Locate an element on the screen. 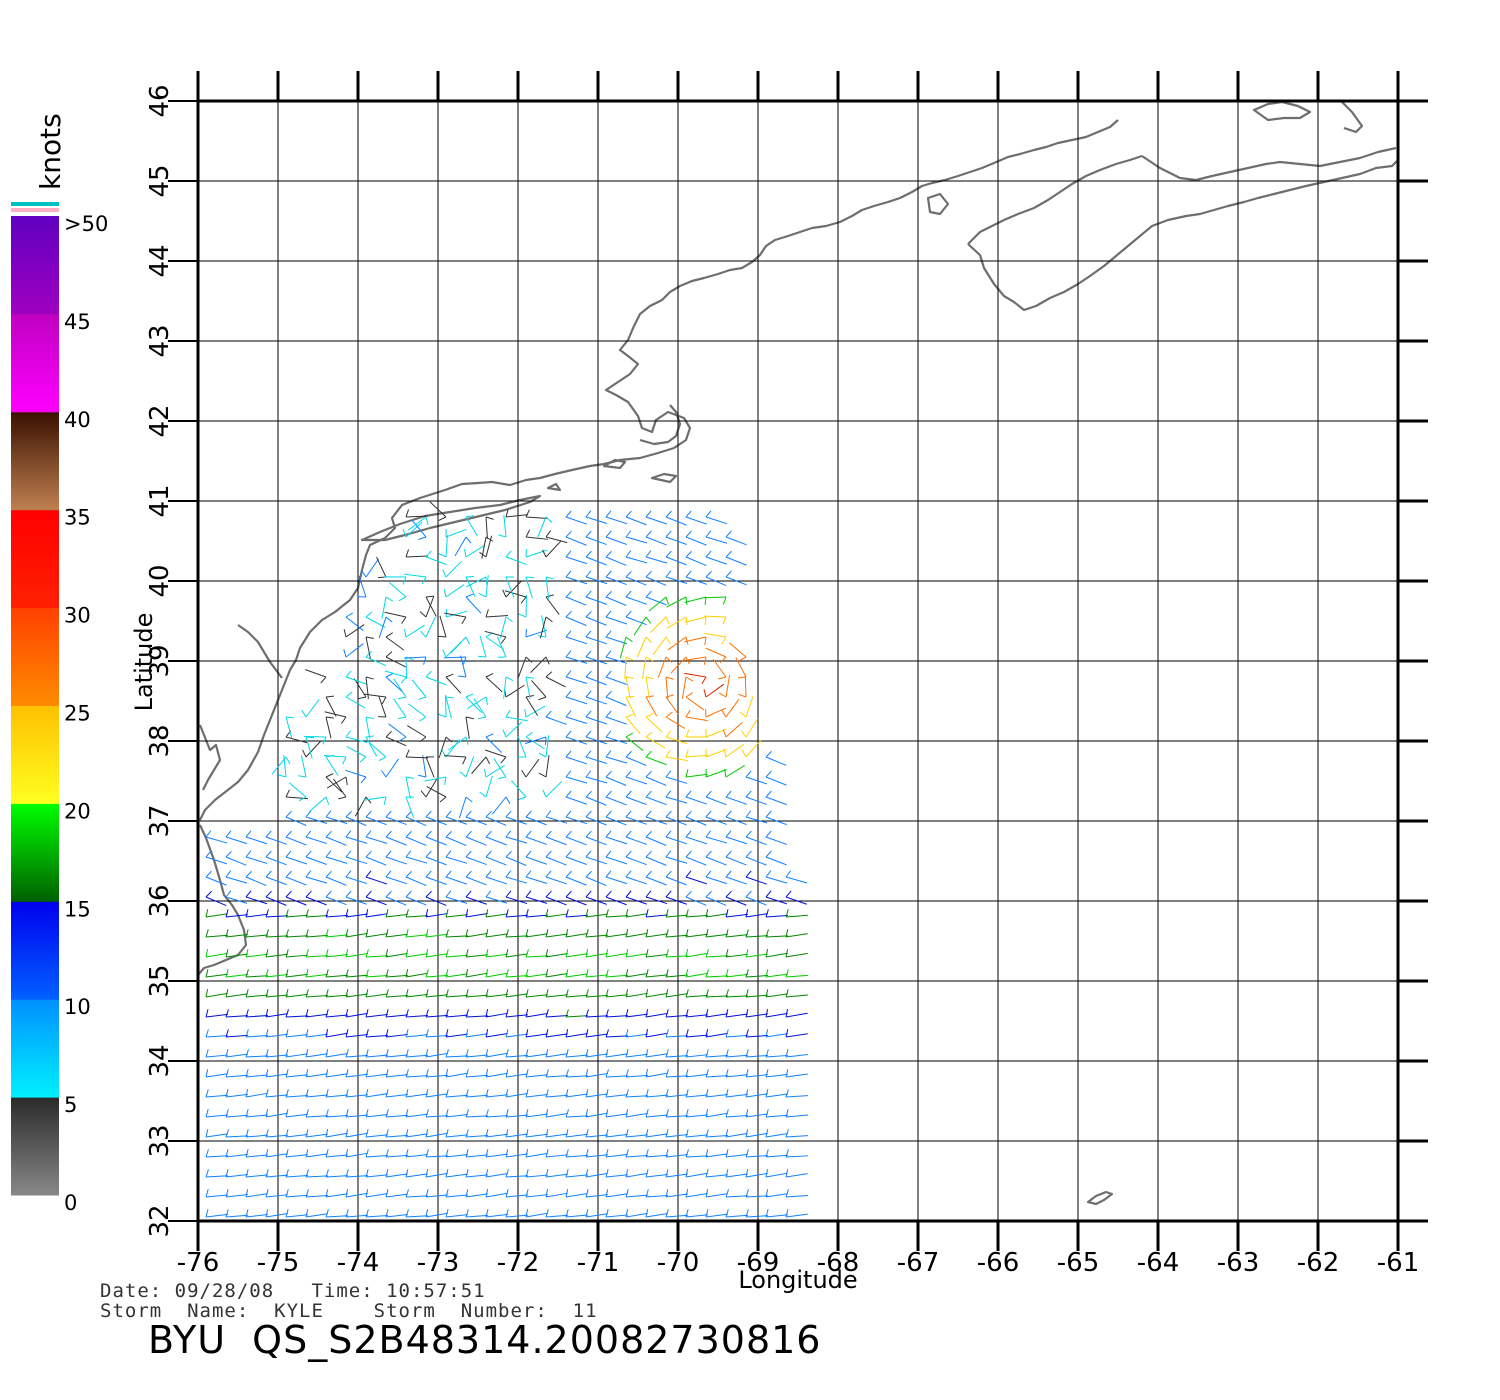  lat-tick-label: 44 is located at coordinates (160, 260).